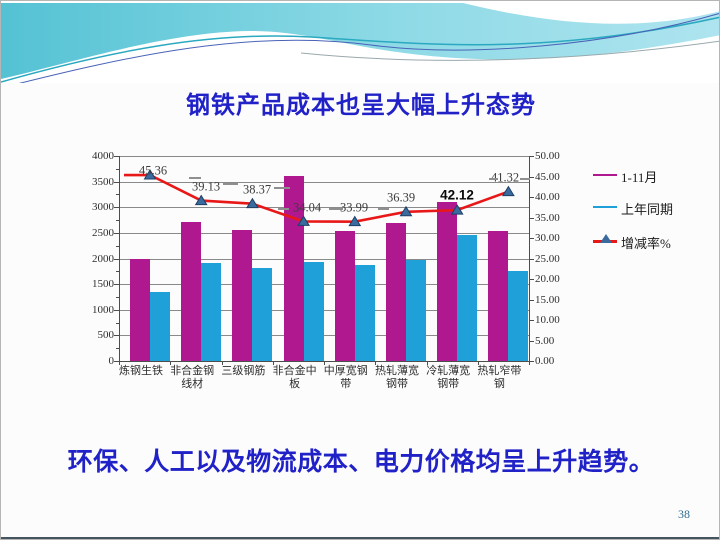  What do you see at coordinates (319, 198) in the screenshot?
I see `rate-line-series` at bounding box center [319, 198].